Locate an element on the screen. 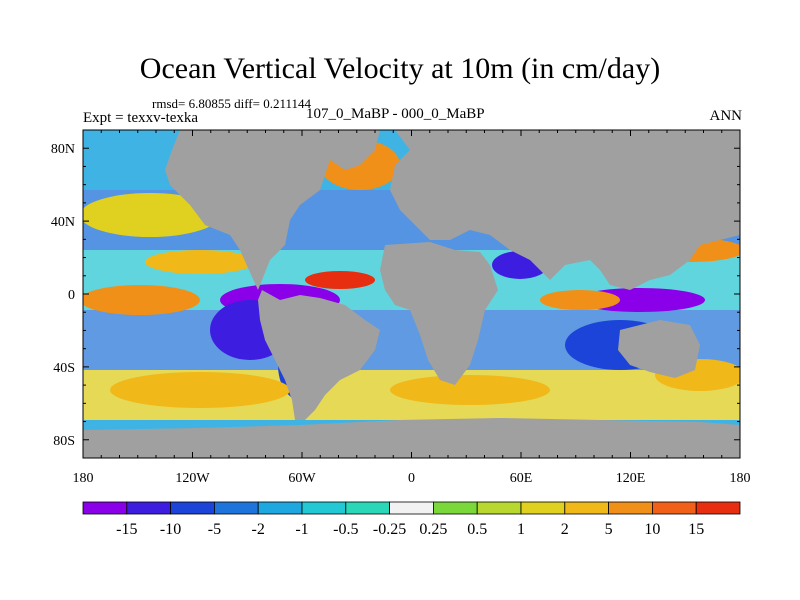  x-tick-label: 60E is located at coordinates (521, 478).